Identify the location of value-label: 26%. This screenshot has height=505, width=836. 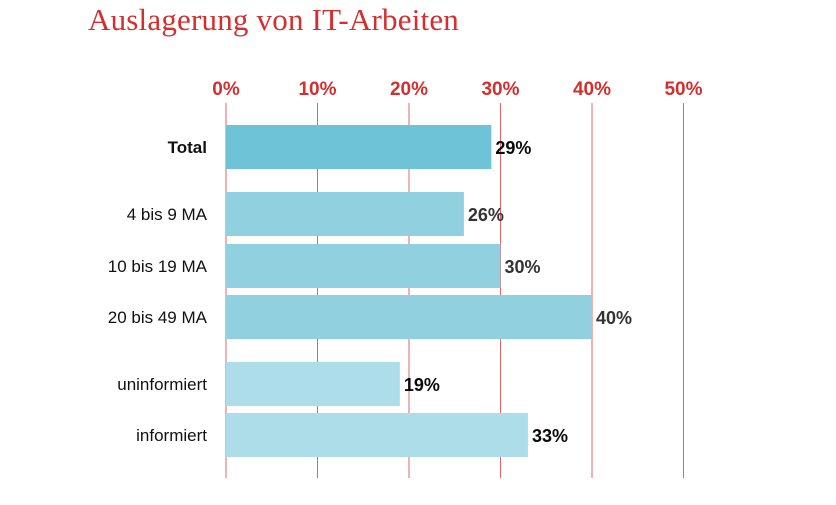
(486, 215).